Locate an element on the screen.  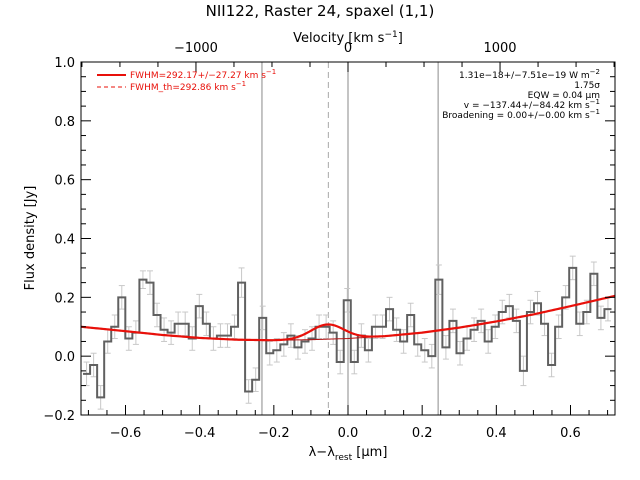
top-axis-title-sup: −1 is located at coordinates (390, 35).